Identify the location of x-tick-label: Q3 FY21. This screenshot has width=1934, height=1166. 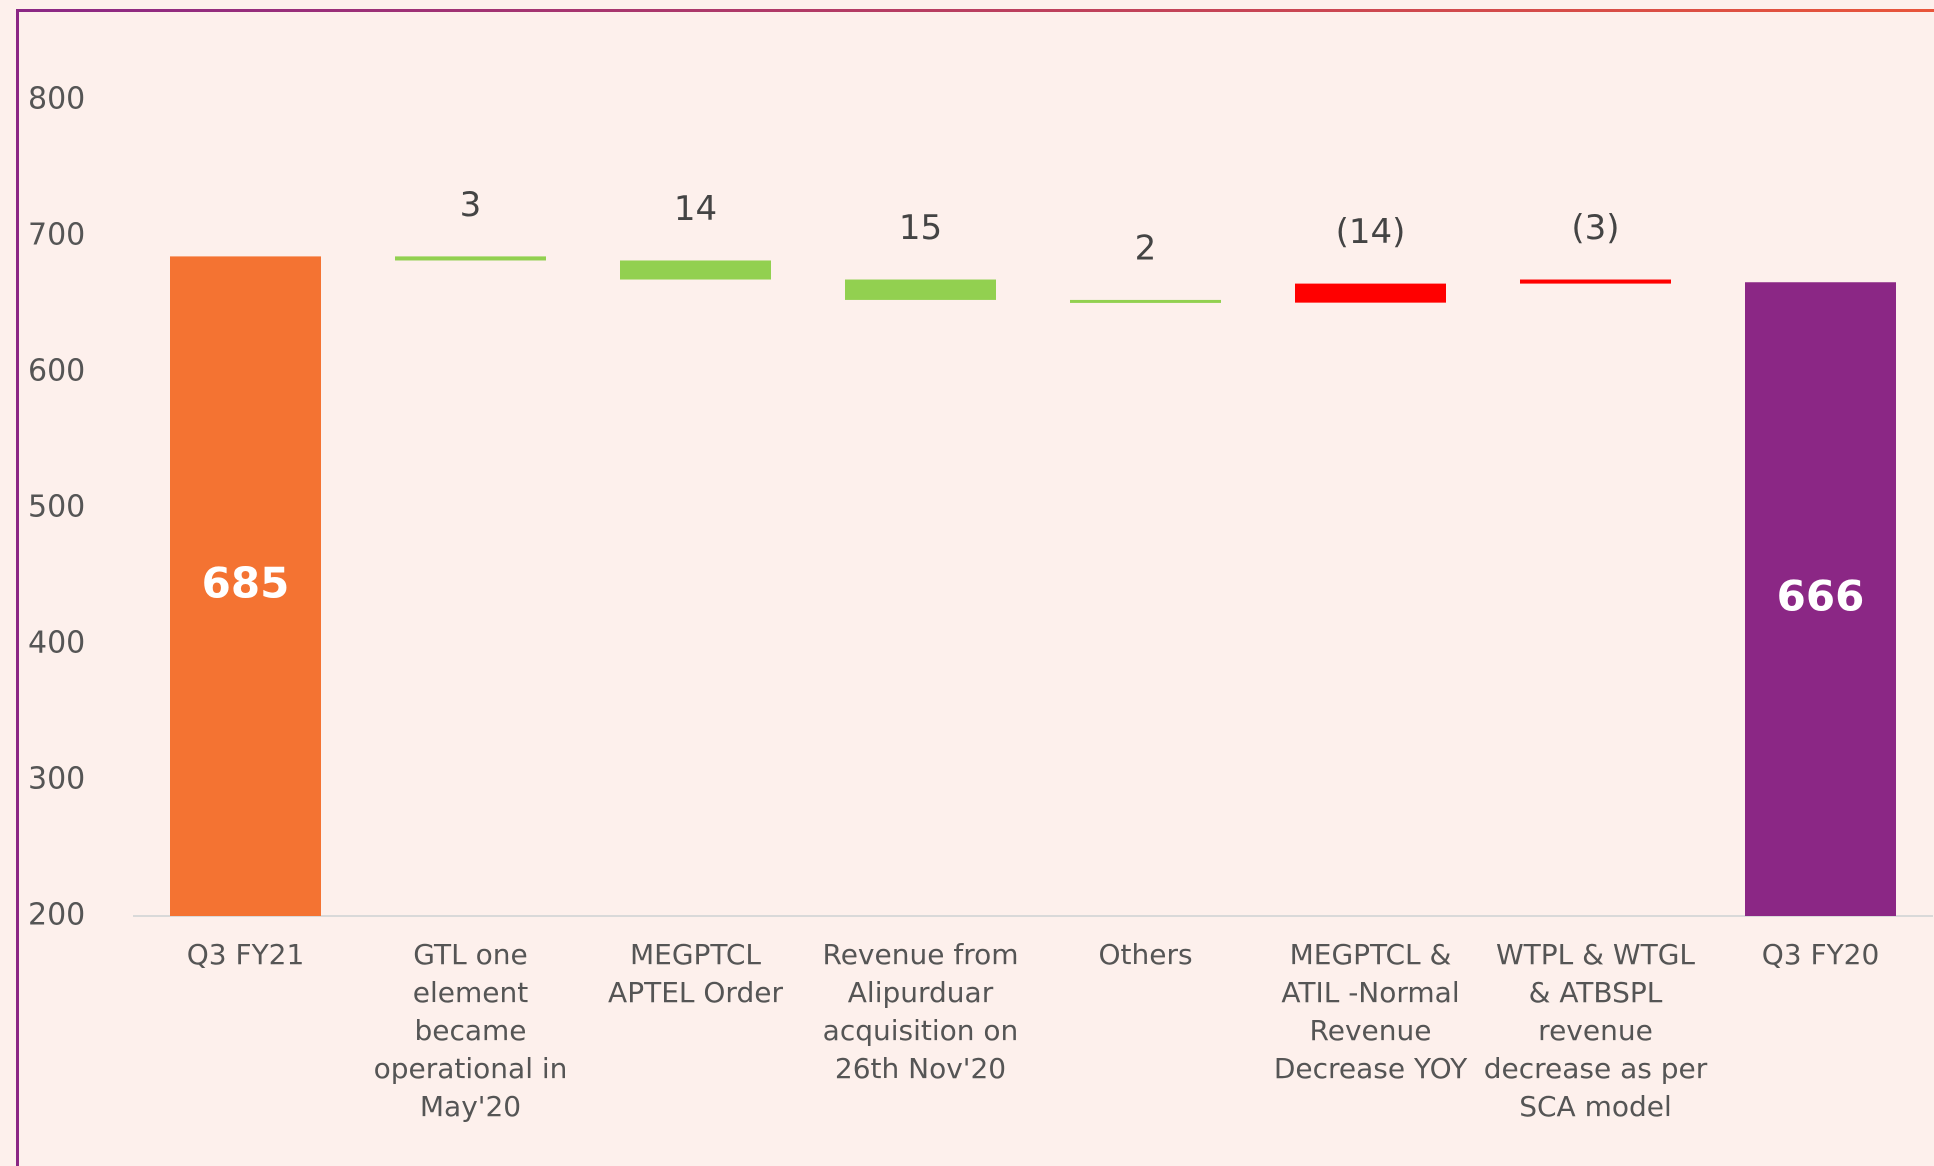
(245, 954).